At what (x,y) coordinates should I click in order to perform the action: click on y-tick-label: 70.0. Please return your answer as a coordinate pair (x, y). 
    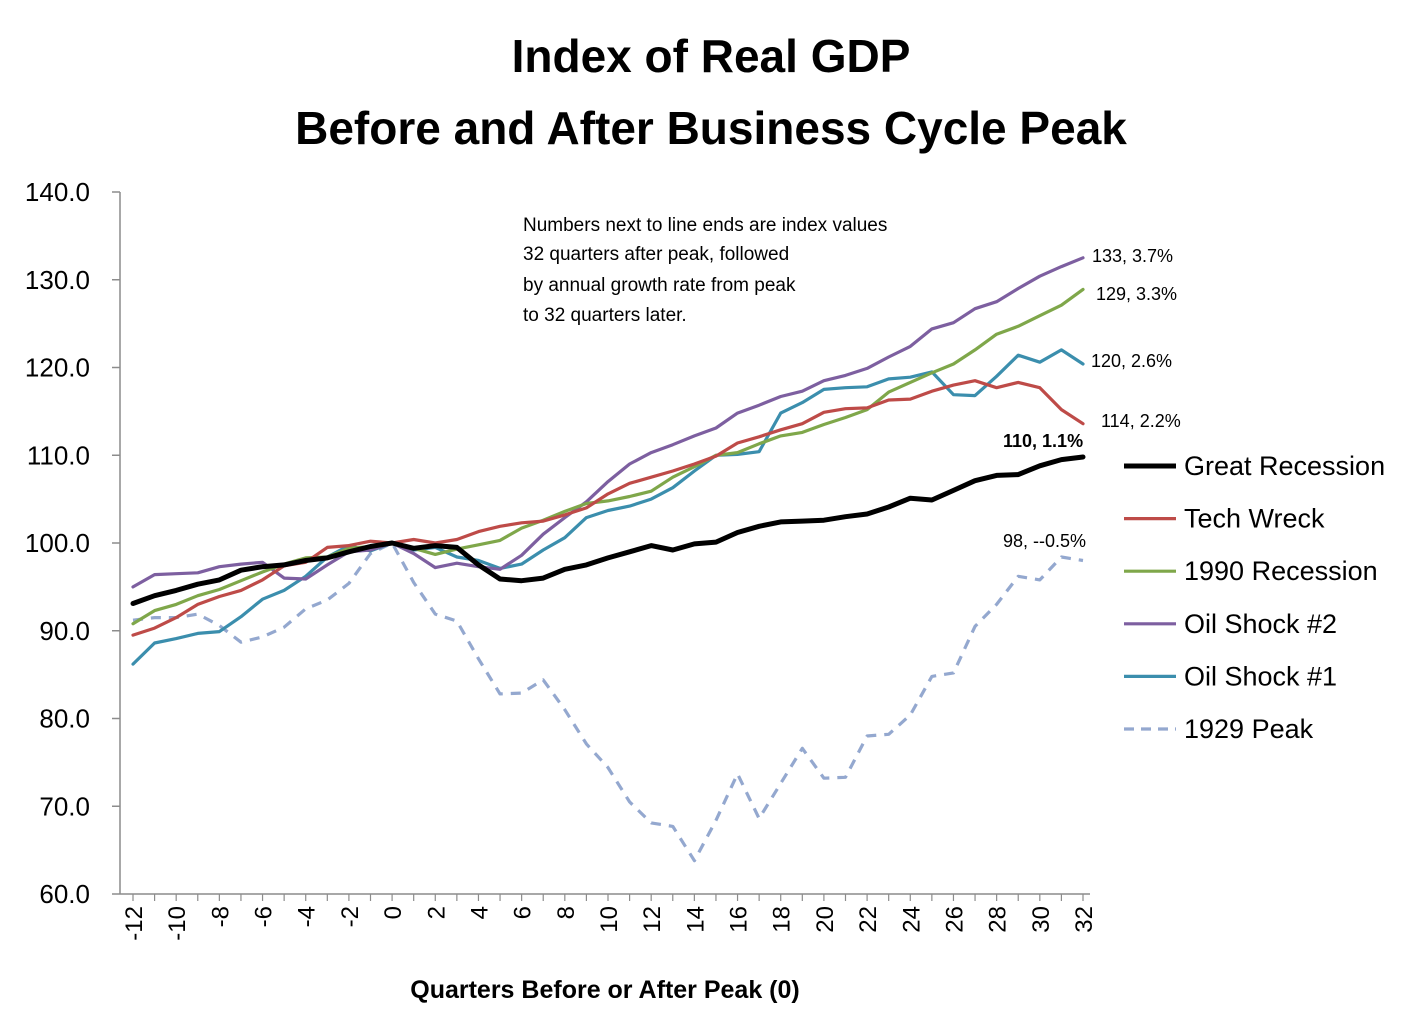
    Looking at the image, I should click on (64, 806).